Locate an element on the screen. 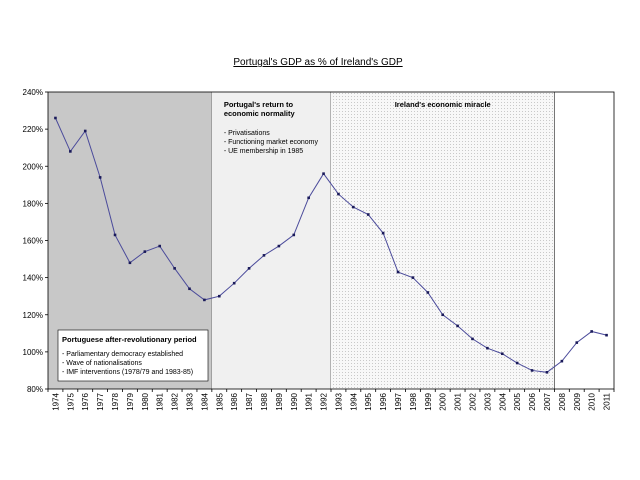  region-2-title-line: Portugal's return to is located at coordinates (259, 104).